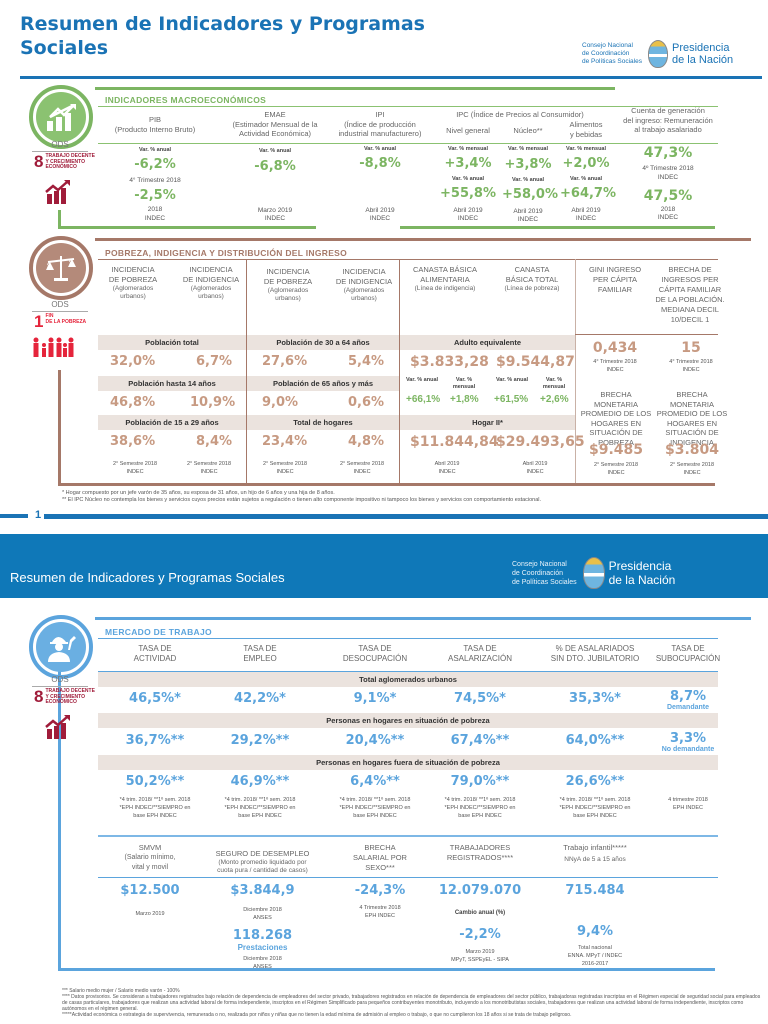 The image size is (768, 1024). I want to click on ipc-alim-monthly: +2,0%, so click(586, 163).